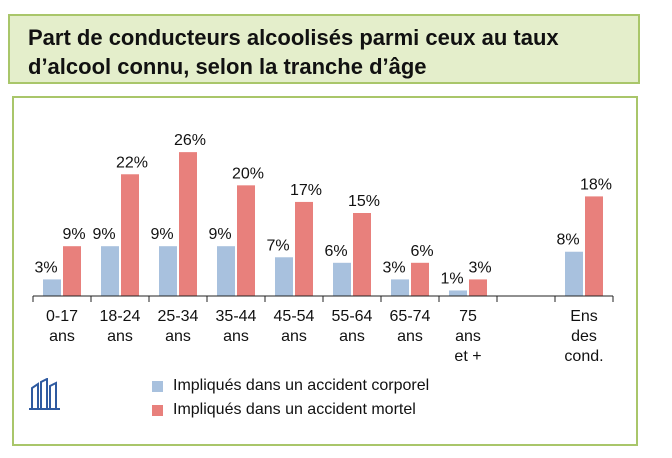  What do you see at coordinates (584, 336) in the screenshot?
I see `category-label: des` at bounding box center [584, 336].